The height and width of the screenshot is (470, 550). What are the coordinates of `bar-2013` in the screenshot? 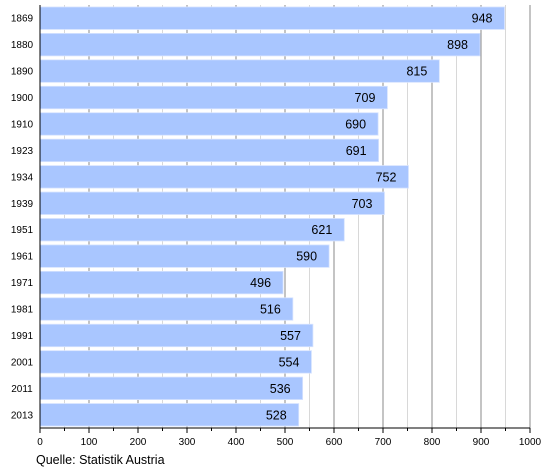 It's located at (169, 415).